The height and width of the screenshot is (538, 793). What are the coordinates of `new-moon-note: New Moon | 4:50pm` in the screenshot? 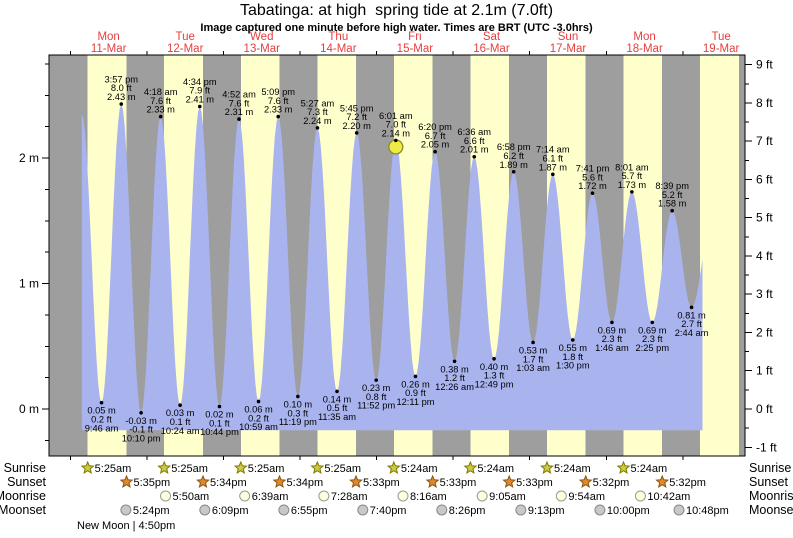 It's located at (126, 526).